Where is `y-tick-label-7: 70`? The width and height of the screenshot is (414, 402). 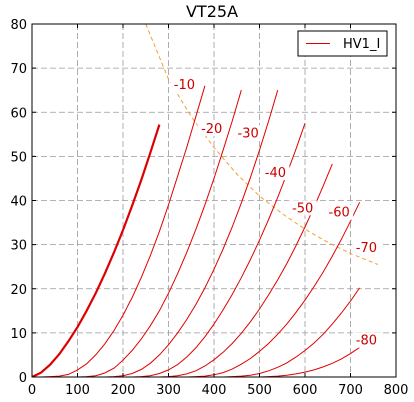 y-tick-label-7: 70 is located at coordinates (18, 69).